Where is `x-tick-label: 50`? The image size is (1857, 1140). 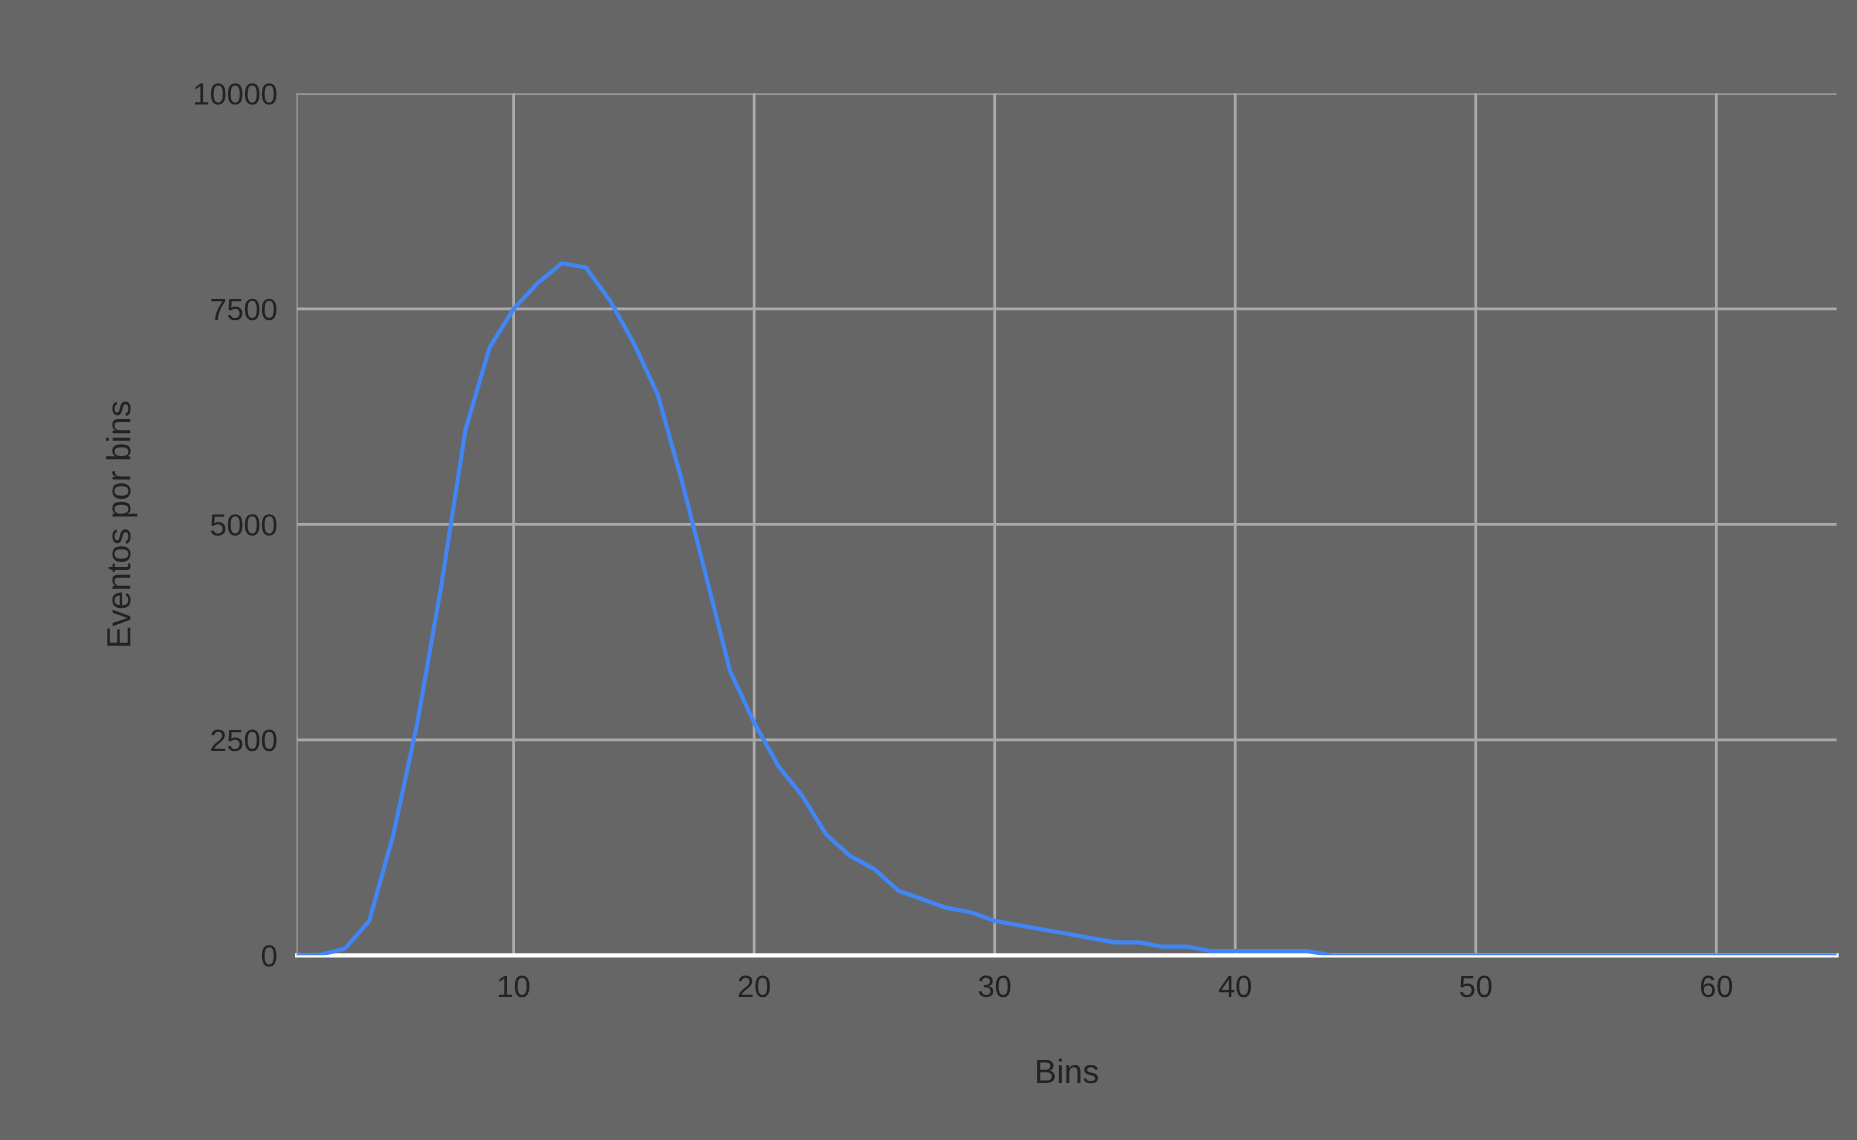 x-tick-label: 50 is located at coordinates (1475, 986).